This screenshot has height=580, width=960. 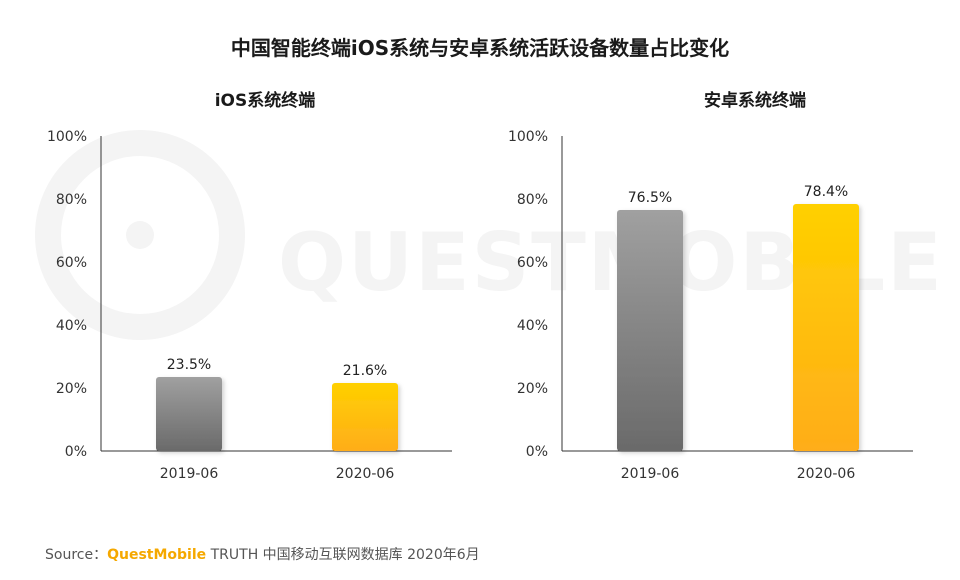 I want to click on data-label: 78.4%, so click(x=826, y=192).